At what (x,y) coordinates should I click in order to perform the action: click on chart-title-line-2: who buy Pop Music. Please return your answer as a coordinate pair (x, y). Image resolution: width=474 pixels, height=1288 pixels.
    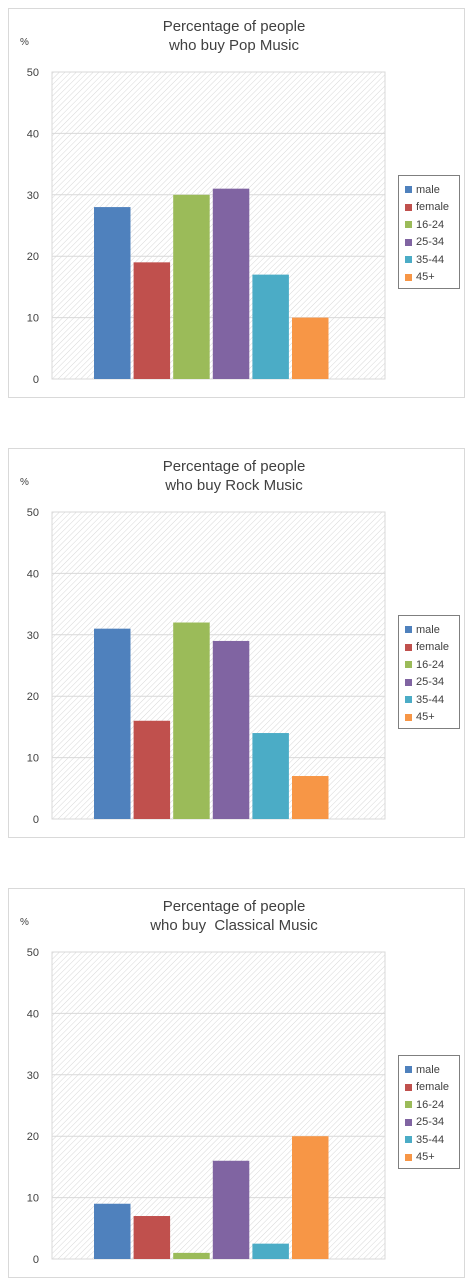
    Looking at the image, I should click on (234, 45).